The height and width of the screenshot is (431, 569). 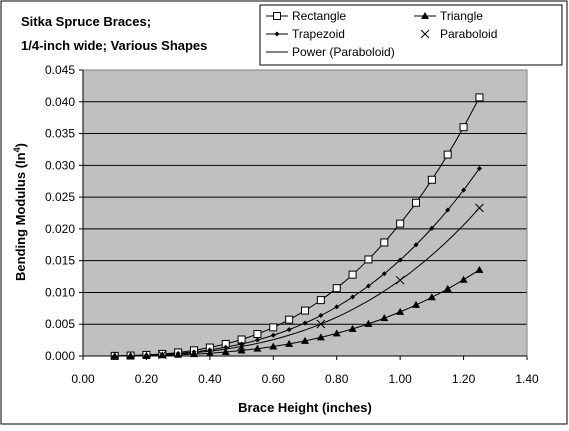 I want to click on legend-item-triangle: Triangle, so click(x=448, y=16).